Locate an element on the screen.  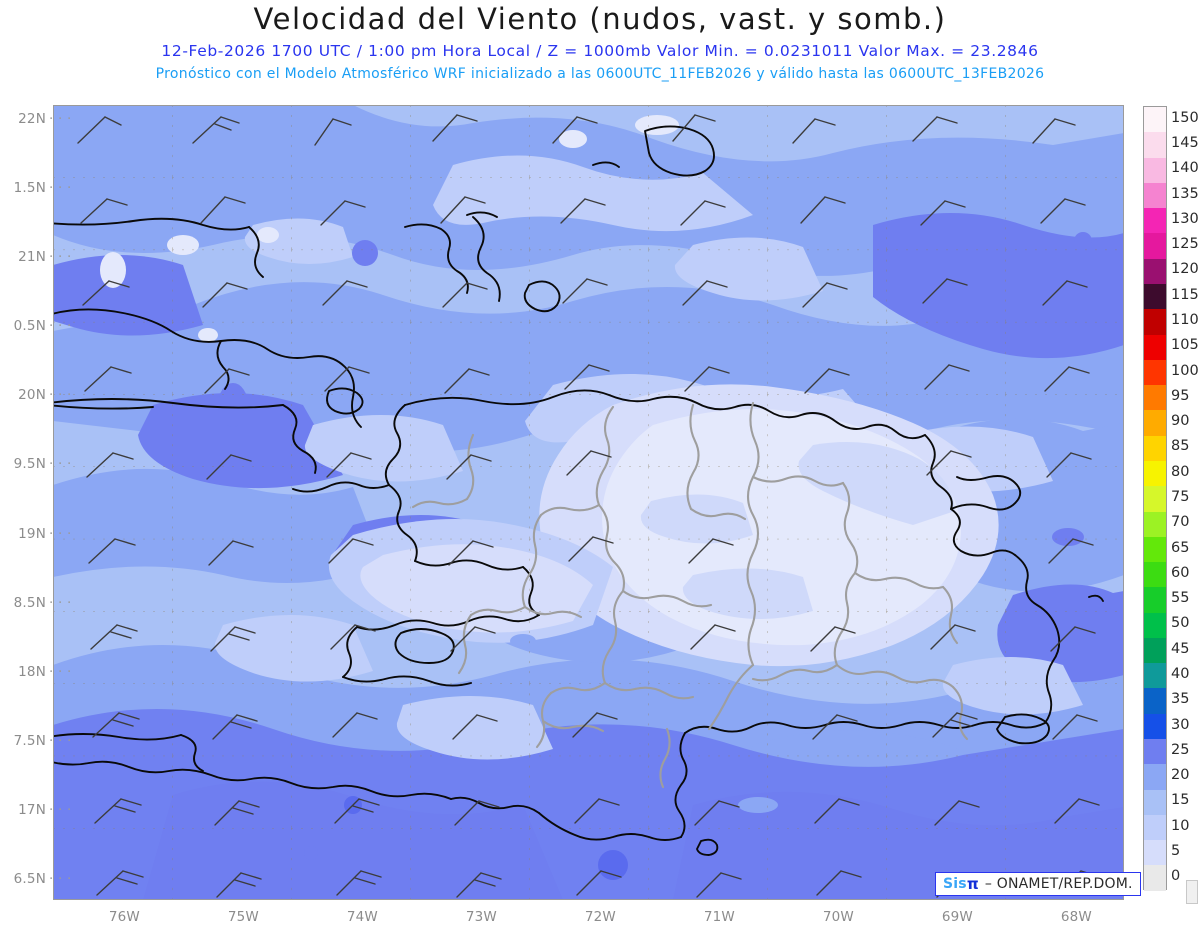
colorbar-tick-label: 15 is located at coordinates (1180, 800).